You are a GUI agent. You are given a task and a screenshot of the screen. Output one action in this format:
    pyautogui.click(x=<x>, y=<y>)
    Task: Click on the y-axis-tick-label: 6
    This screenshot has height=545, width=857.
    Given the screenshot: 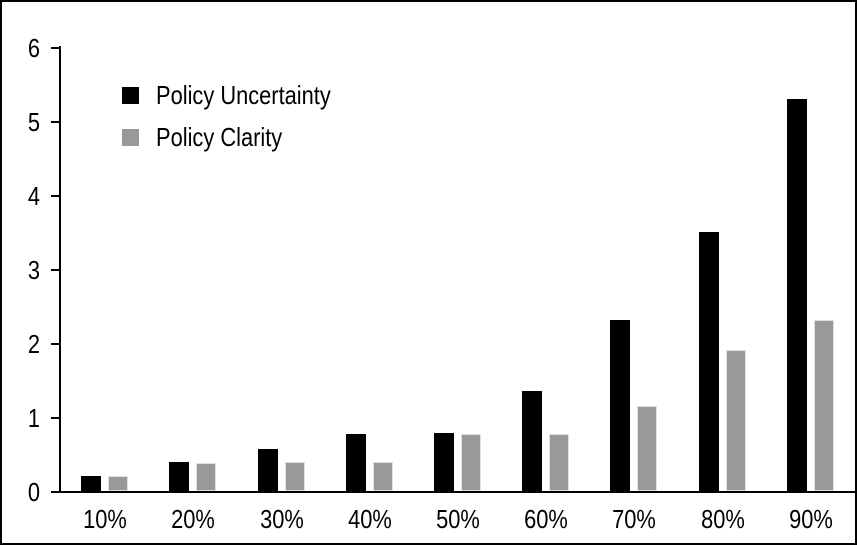 What is the action you would take?
    pyautogui.click(x=33, y=48)
    